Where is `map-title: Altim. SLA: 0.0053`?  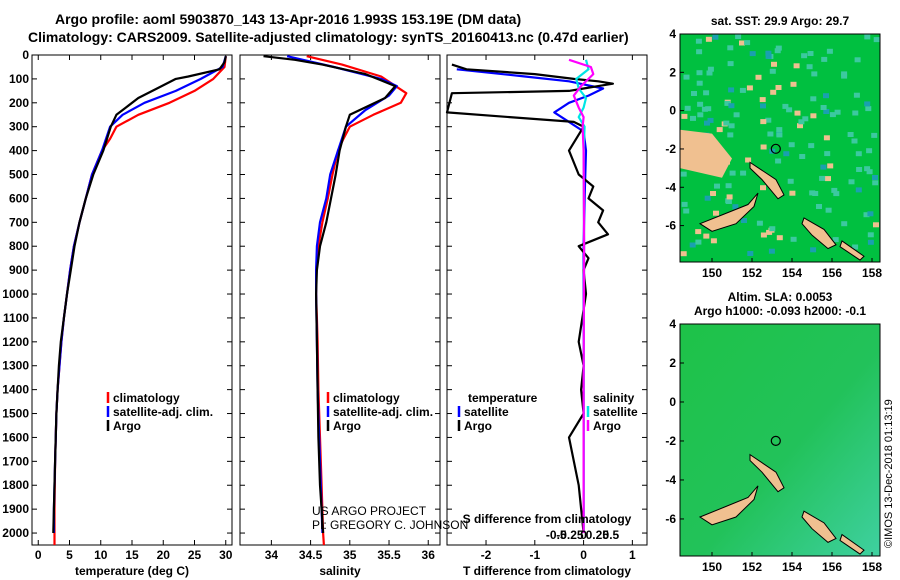
map-title: Altim. SLA: 0.0053 is located at coordinates (780, 297).